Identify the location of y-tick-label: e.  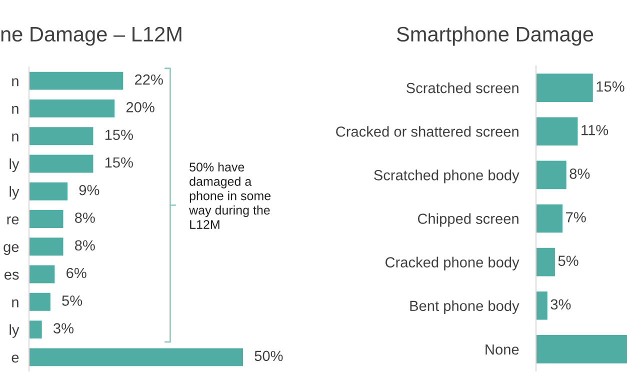
(15, 358).